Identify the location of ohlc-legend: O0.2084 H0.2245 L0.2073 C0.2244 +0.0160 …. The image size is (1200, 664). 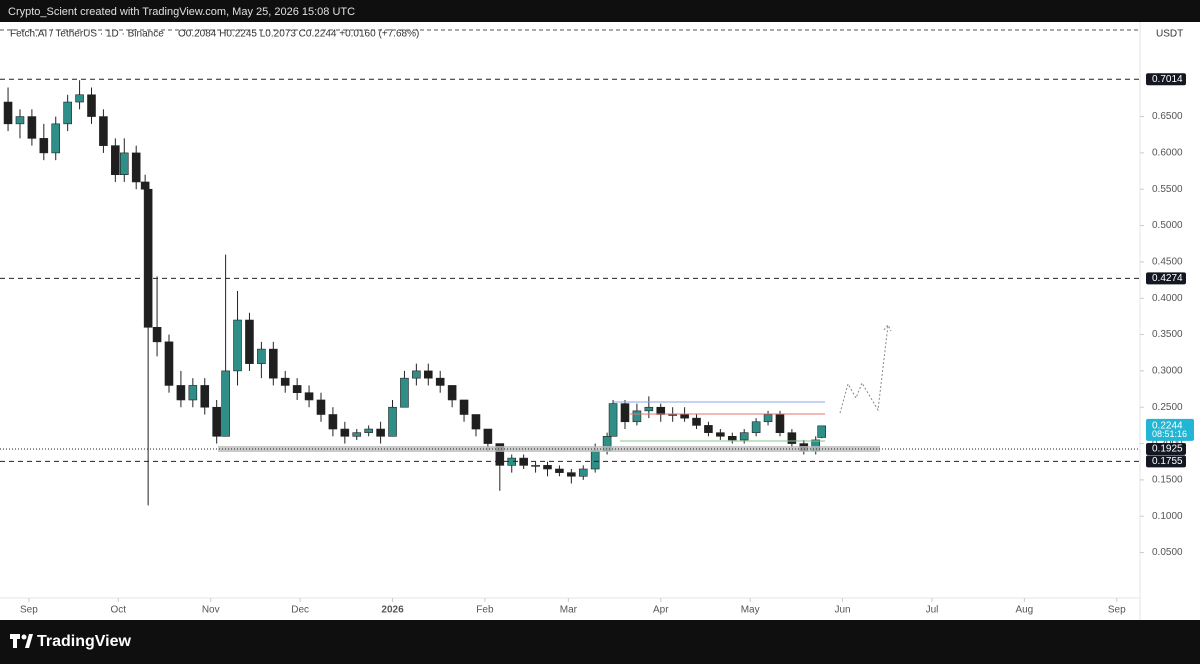
(298, 34).